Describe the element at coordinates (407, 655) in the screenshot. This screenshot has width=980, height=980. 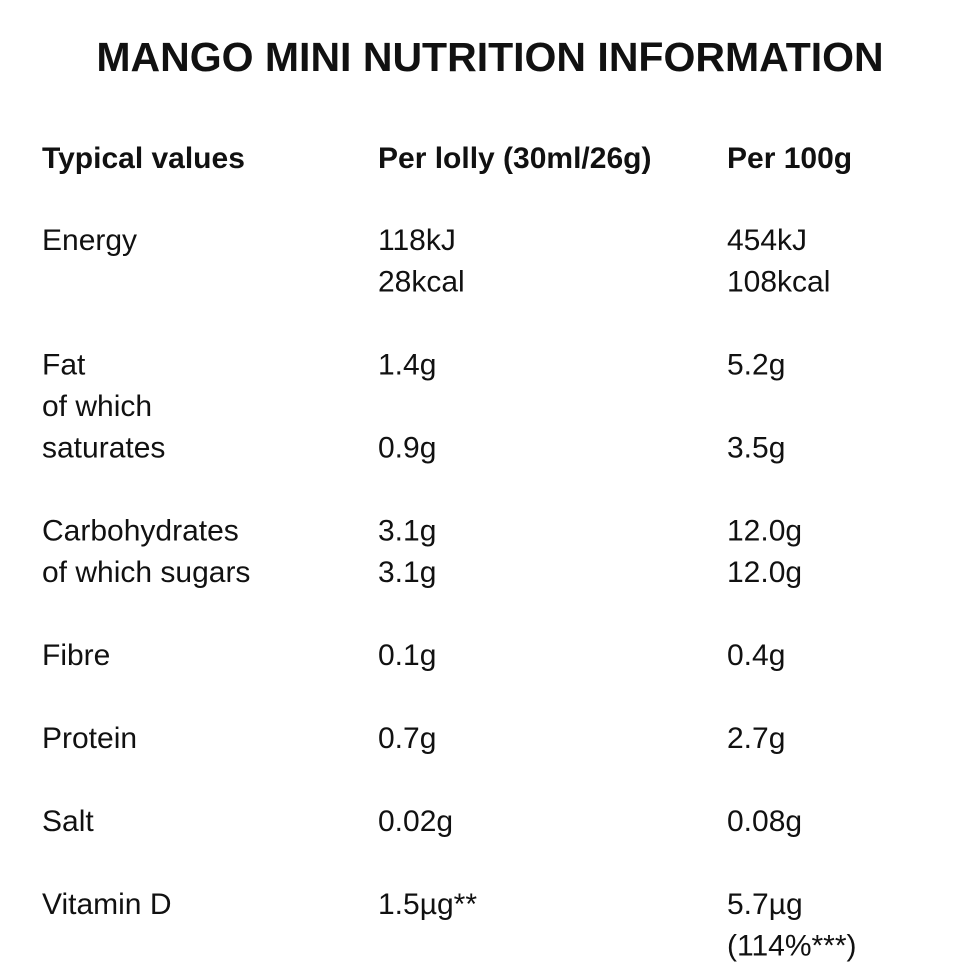
I see `cell-value: 0.1g` at that location.